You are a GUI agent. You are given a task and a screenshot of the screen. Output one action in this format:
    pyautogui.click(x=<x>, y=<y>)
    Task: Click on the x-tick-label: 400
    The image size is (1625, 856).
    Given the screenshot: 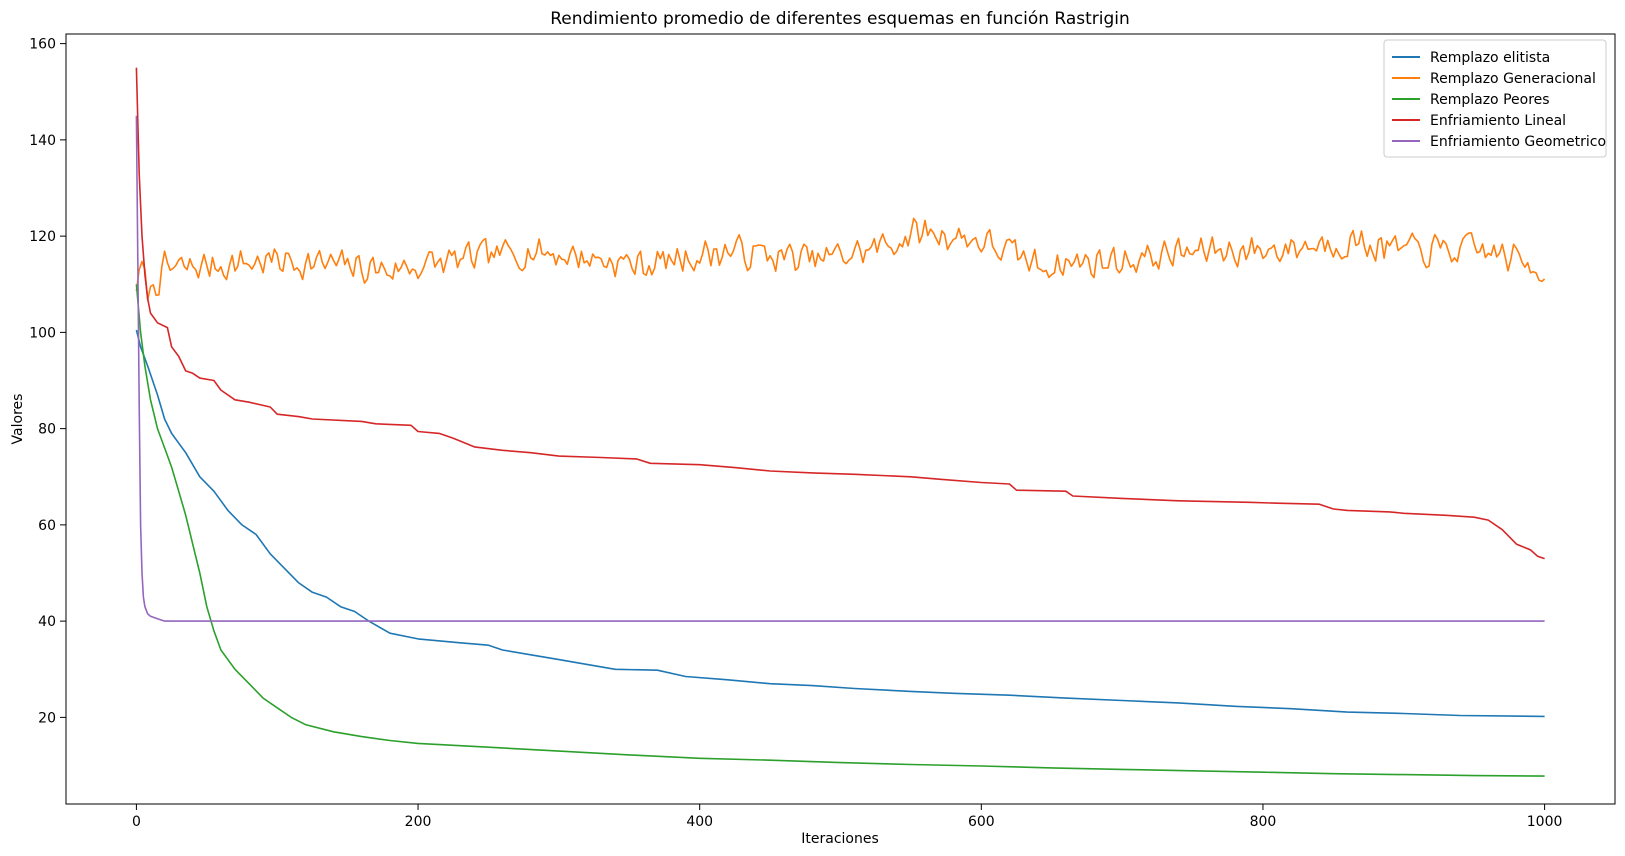 What is the action you would take?
    pyautogui.click(x=699, y=822)
    